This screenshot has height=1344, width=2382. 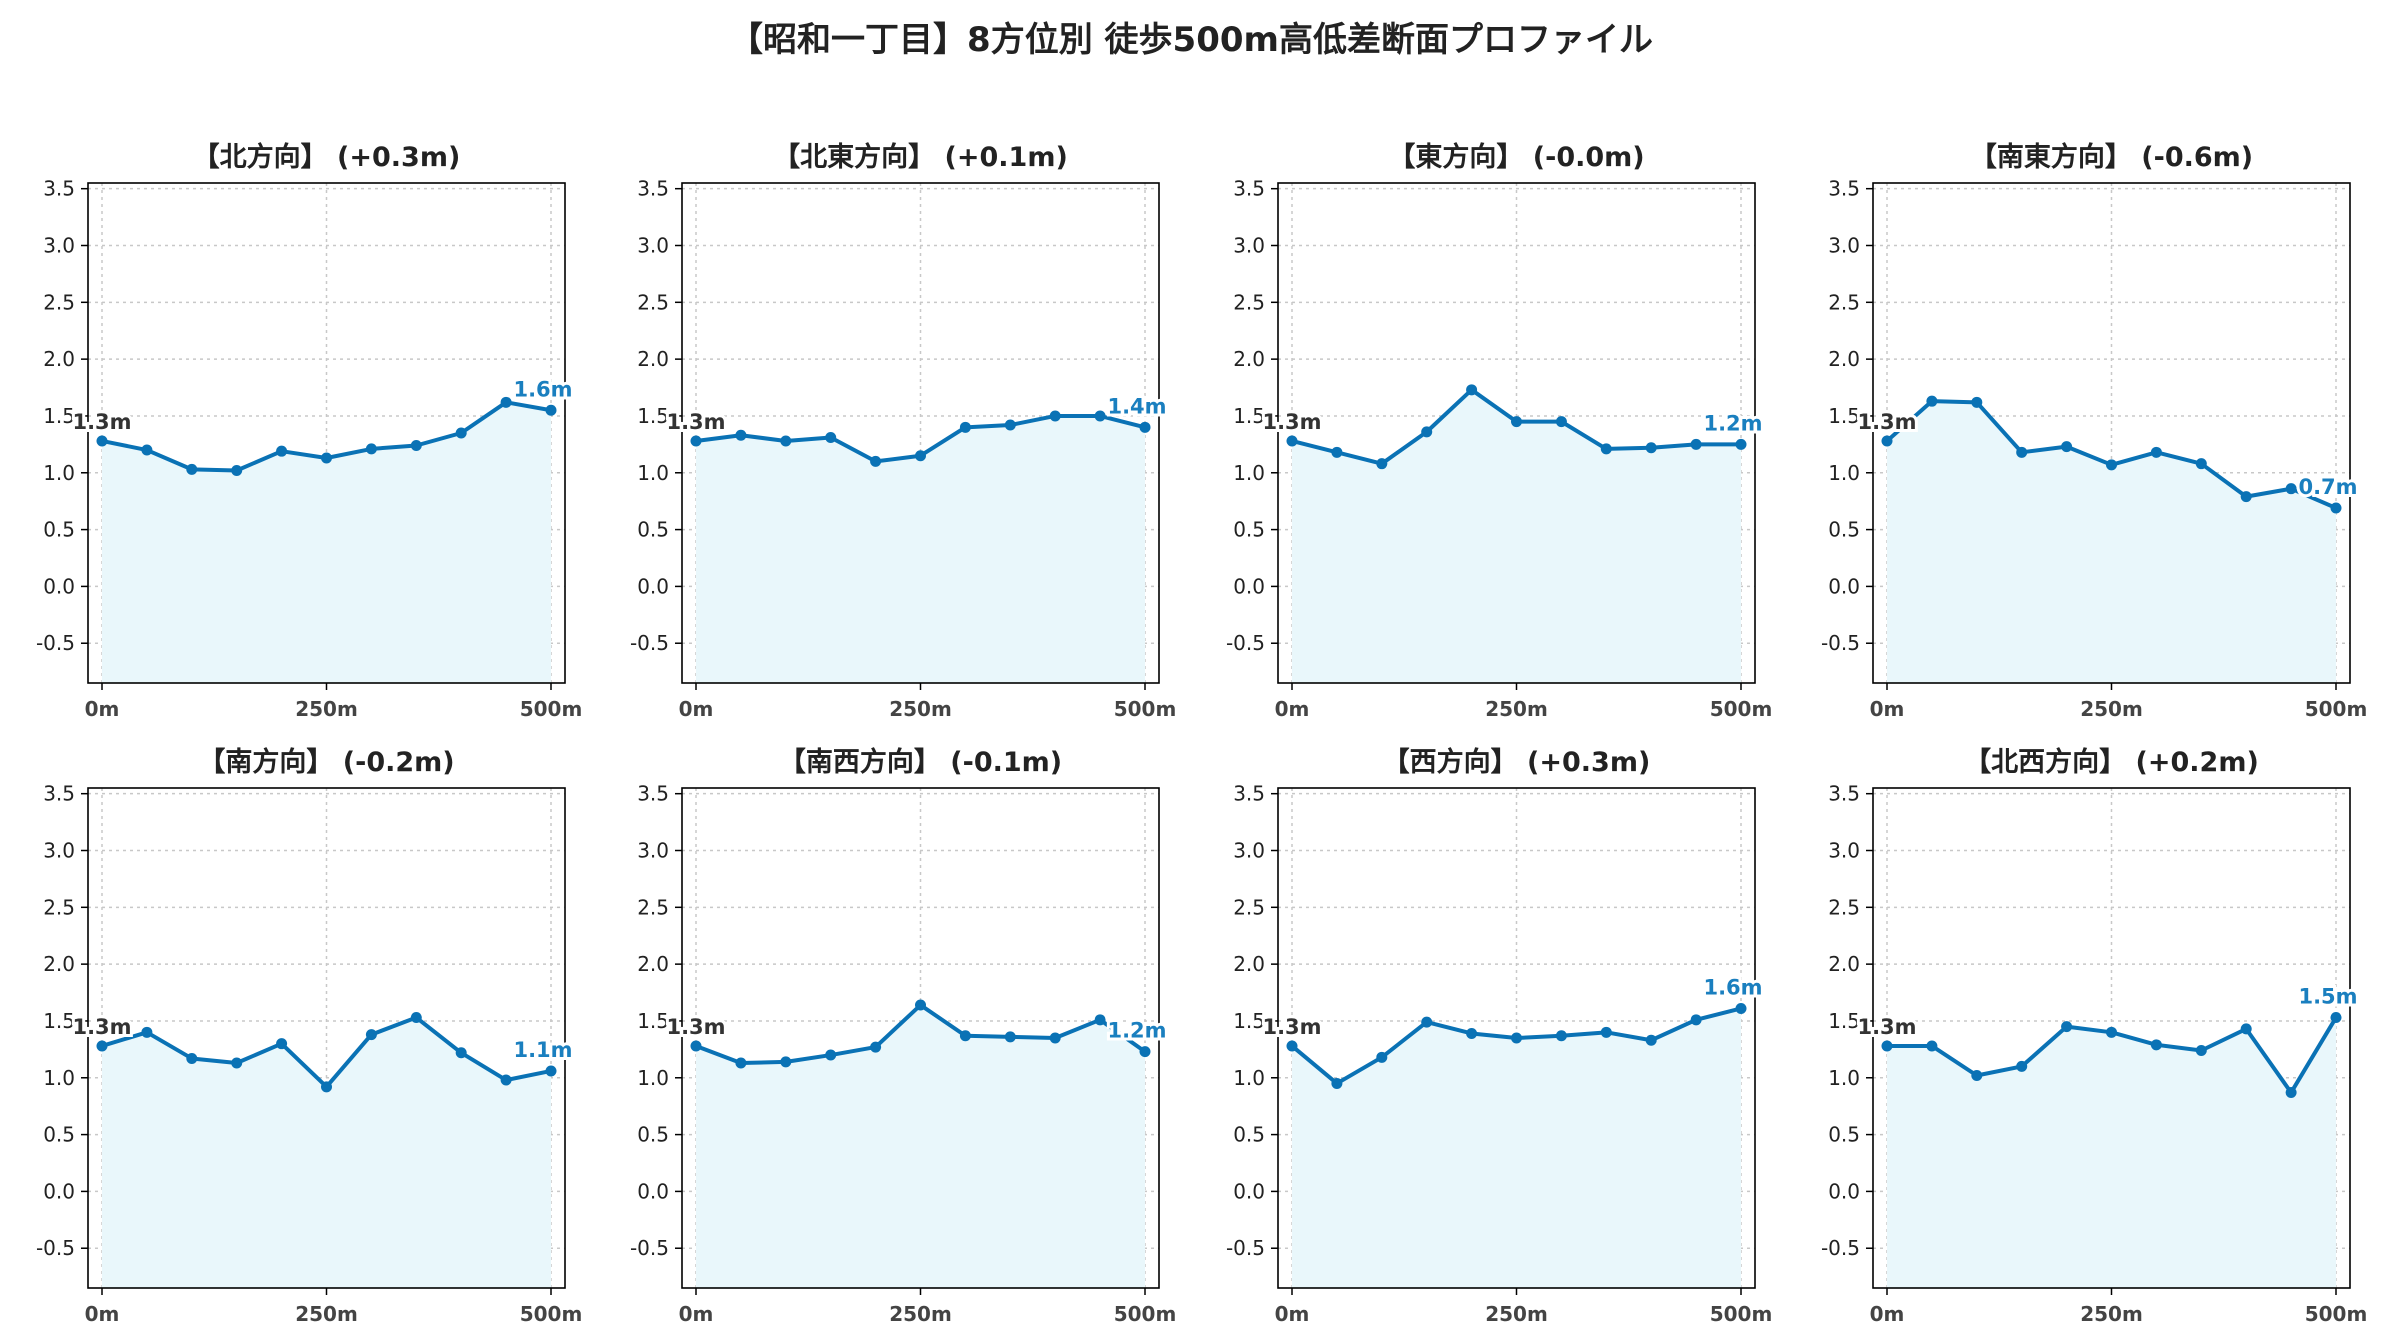 What do you see at coordinates (1249, 907) in the screenshot?
I see `y-tick-label: 2.5` at bounding box center [1249, 907].